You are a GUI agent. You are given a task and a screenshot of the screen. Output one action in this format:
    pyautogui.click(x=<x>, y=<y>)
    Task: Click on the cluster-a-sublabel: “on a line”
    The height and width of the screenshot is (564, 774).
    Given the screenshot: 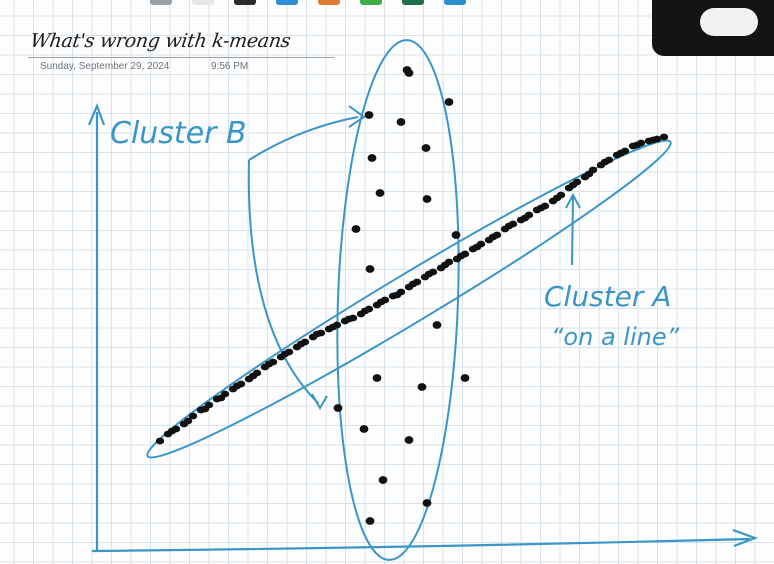 What is the action you would take?
    pyautogui.click(x=615, y=337)
    